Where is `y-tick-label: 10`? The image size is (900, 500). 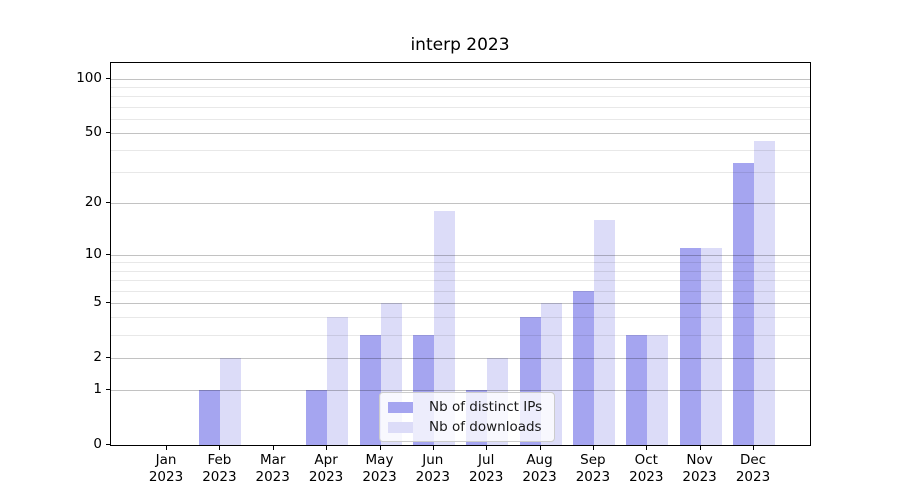
y-tick-label: 10 is located at coordinates (93, 253).